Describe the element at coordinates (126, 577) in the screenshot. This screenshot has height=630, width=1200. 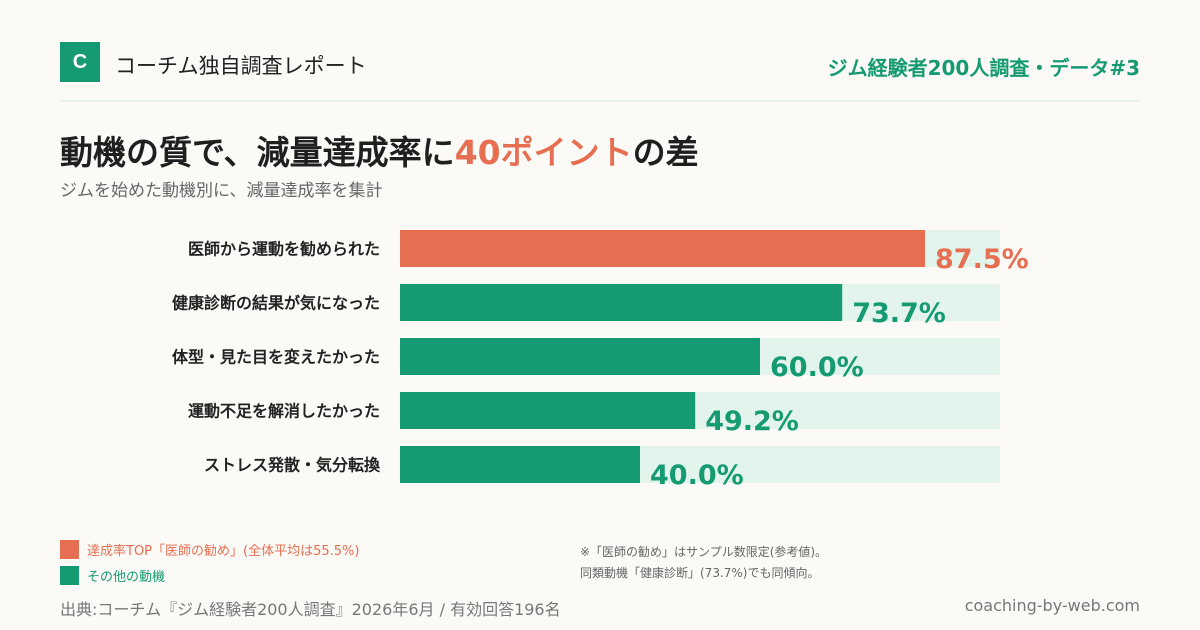
I see `legend-label-other: その他の動機` at that location.